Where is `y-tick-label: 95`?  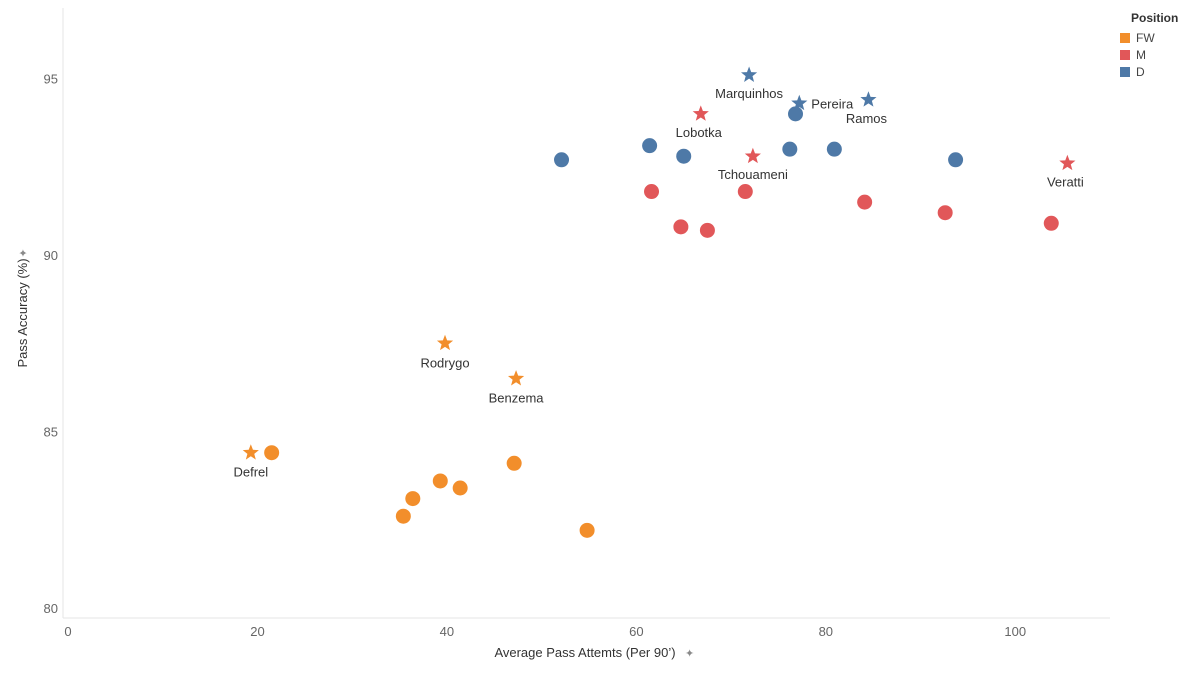
y-tick-label: 95 is located at coordinates (51, 79).